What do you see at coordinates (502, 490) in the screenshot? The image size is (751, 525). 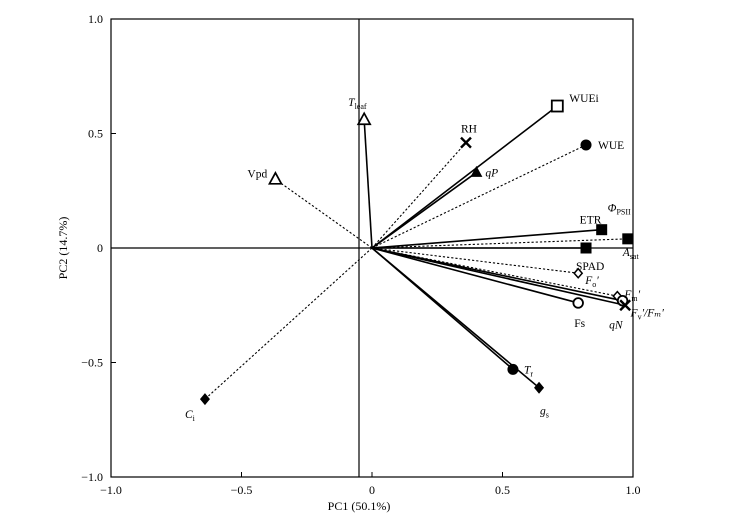 I see `x-tick-label: 0.5` at bounding box center [502, 490].